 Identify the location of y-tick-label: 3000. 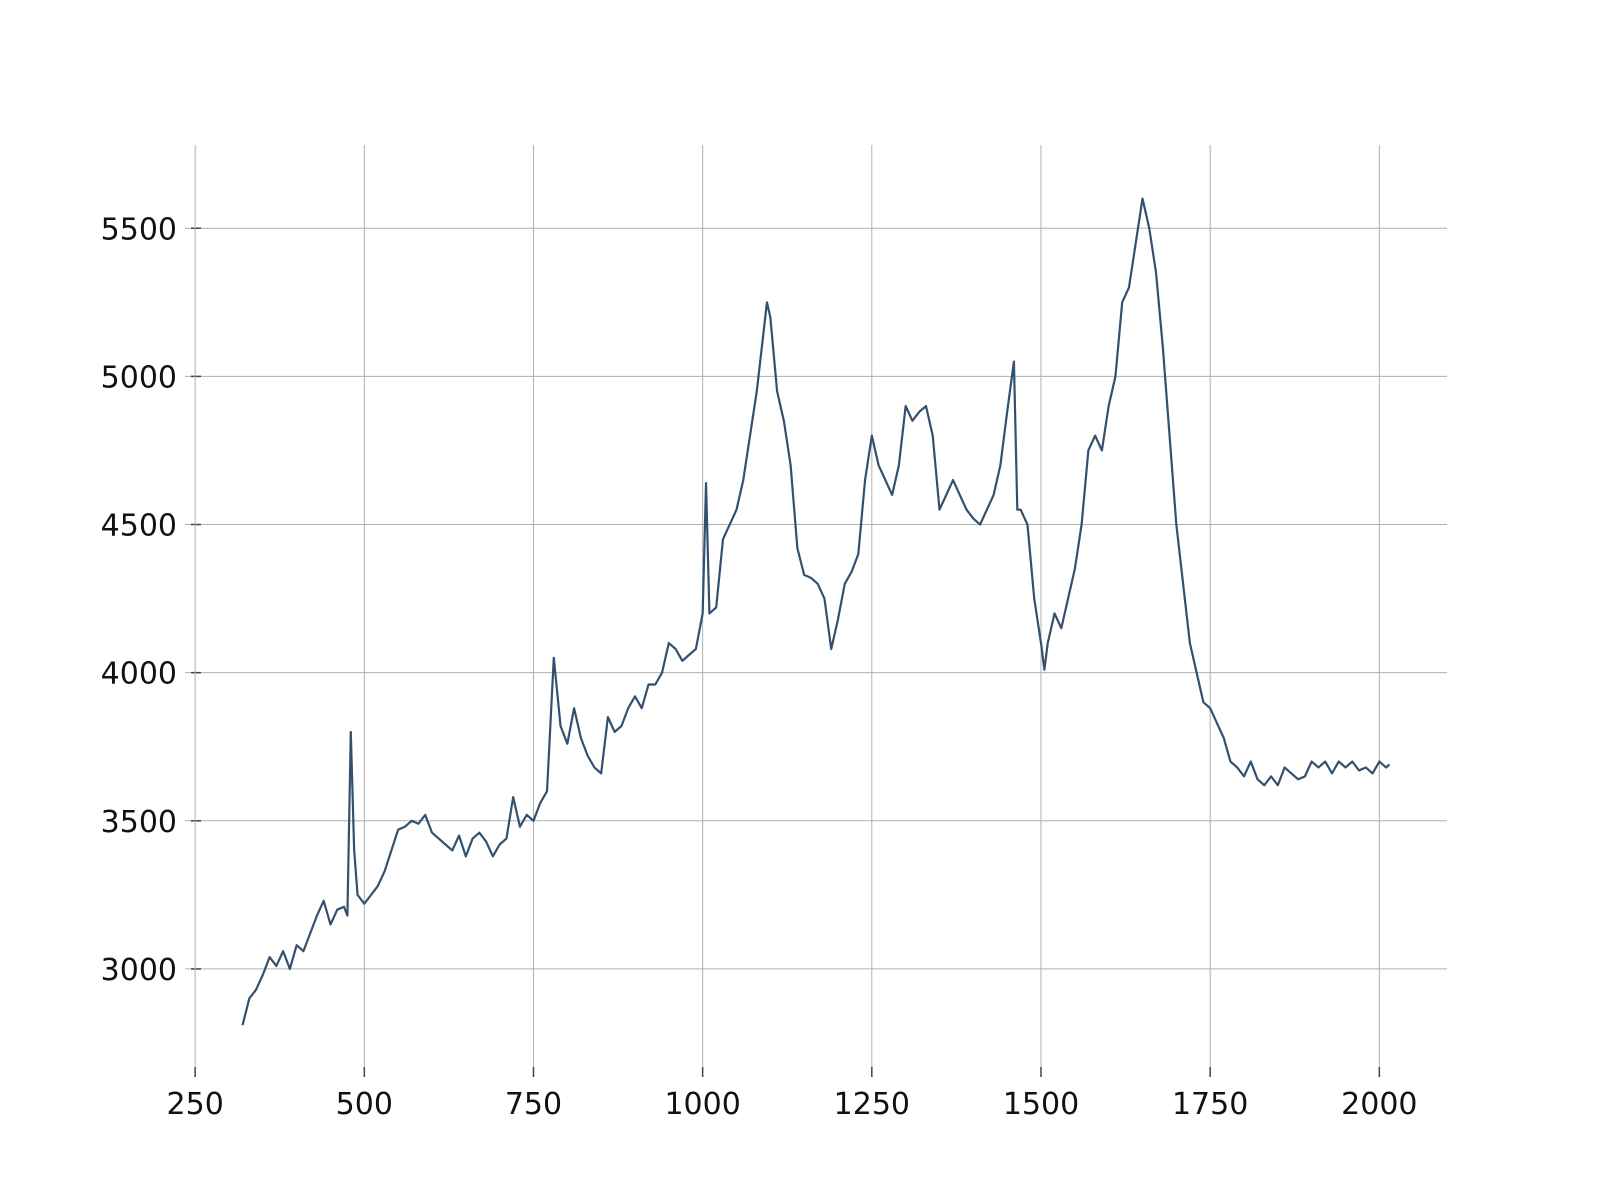
(139, 970).